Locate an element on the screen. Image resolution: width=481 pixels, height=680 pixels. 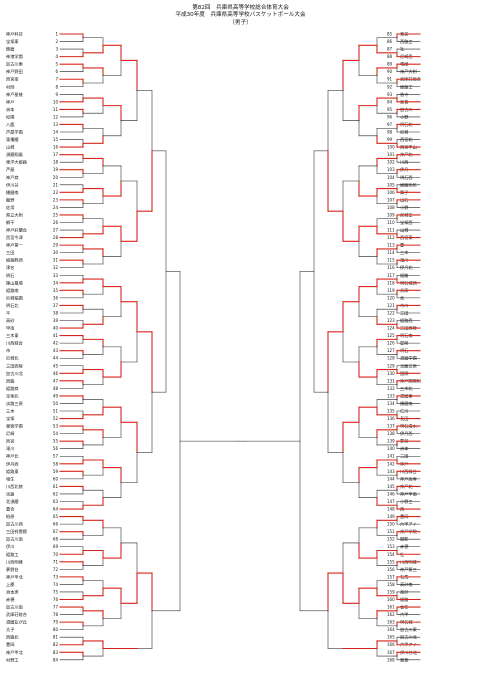
team-number: 112 is located at coordinates (391, 237).